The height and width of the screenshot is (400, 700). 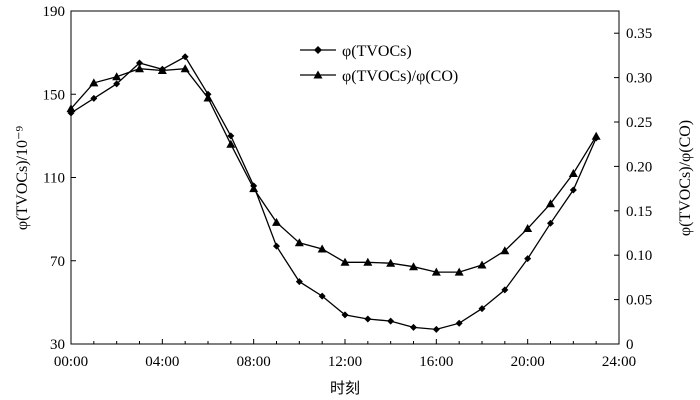 I want to click on y-right-tick-label: 0.10, so click(x=639, y=256).